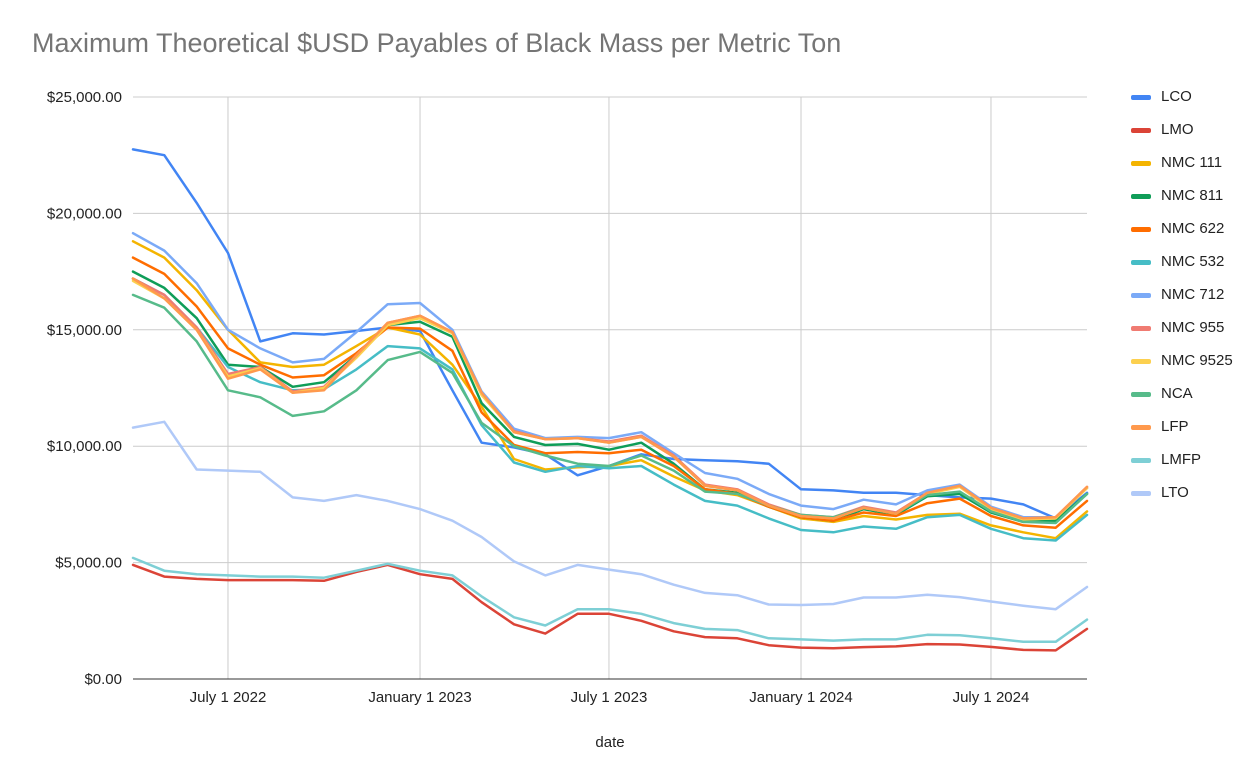 The width and height of the screenshot is (1253, 758). I want to click on series-line-lmo, so click(610, 607).